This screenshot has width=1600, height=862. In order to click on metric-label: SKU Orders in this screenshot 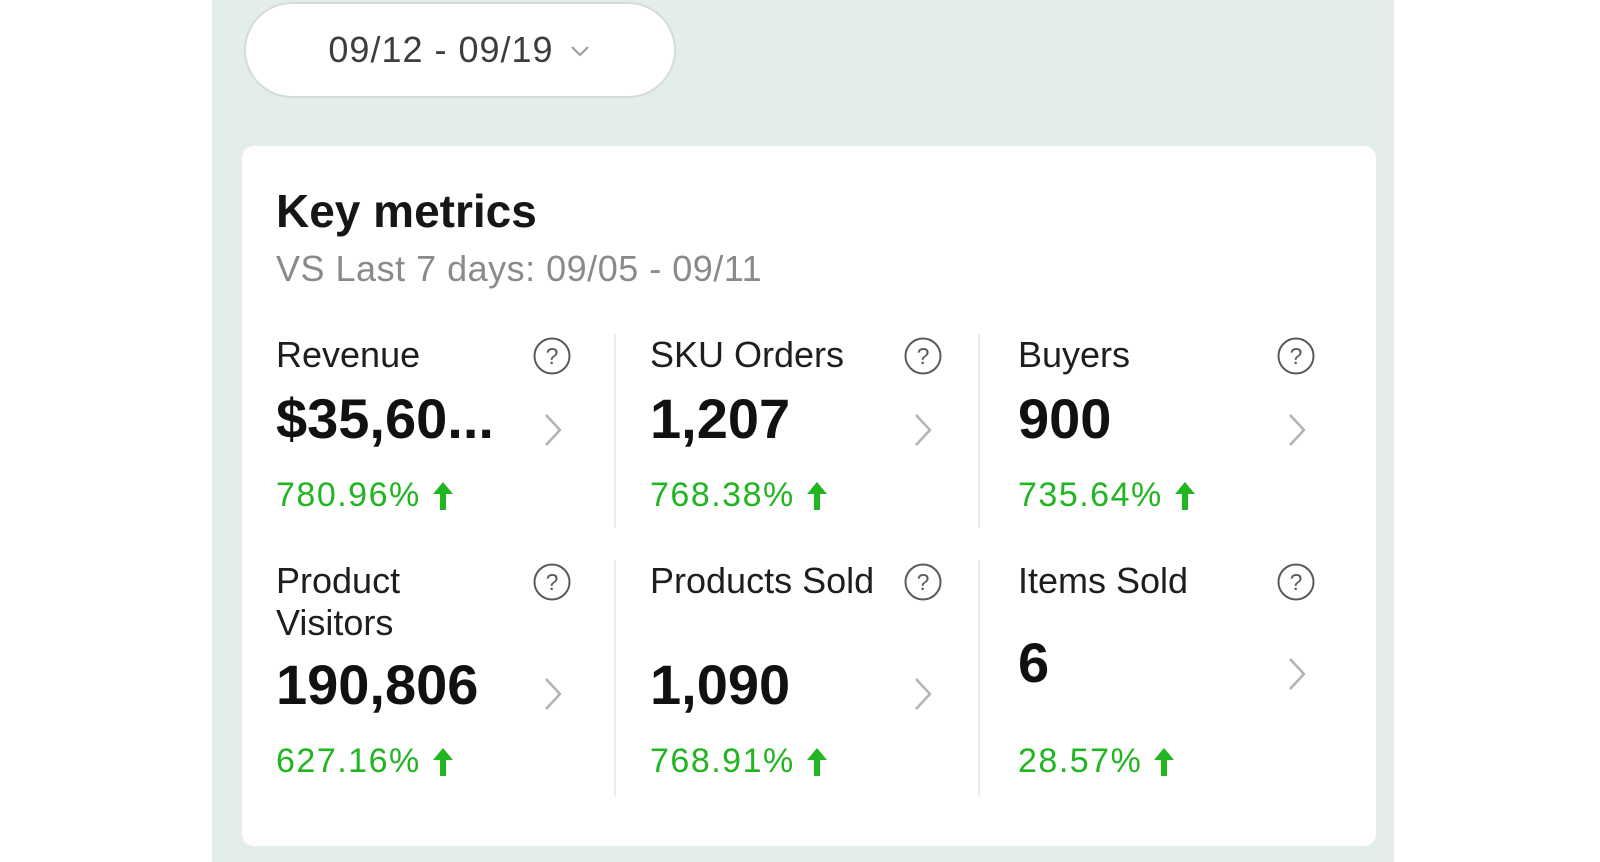, I will do `click(747, 354)`.